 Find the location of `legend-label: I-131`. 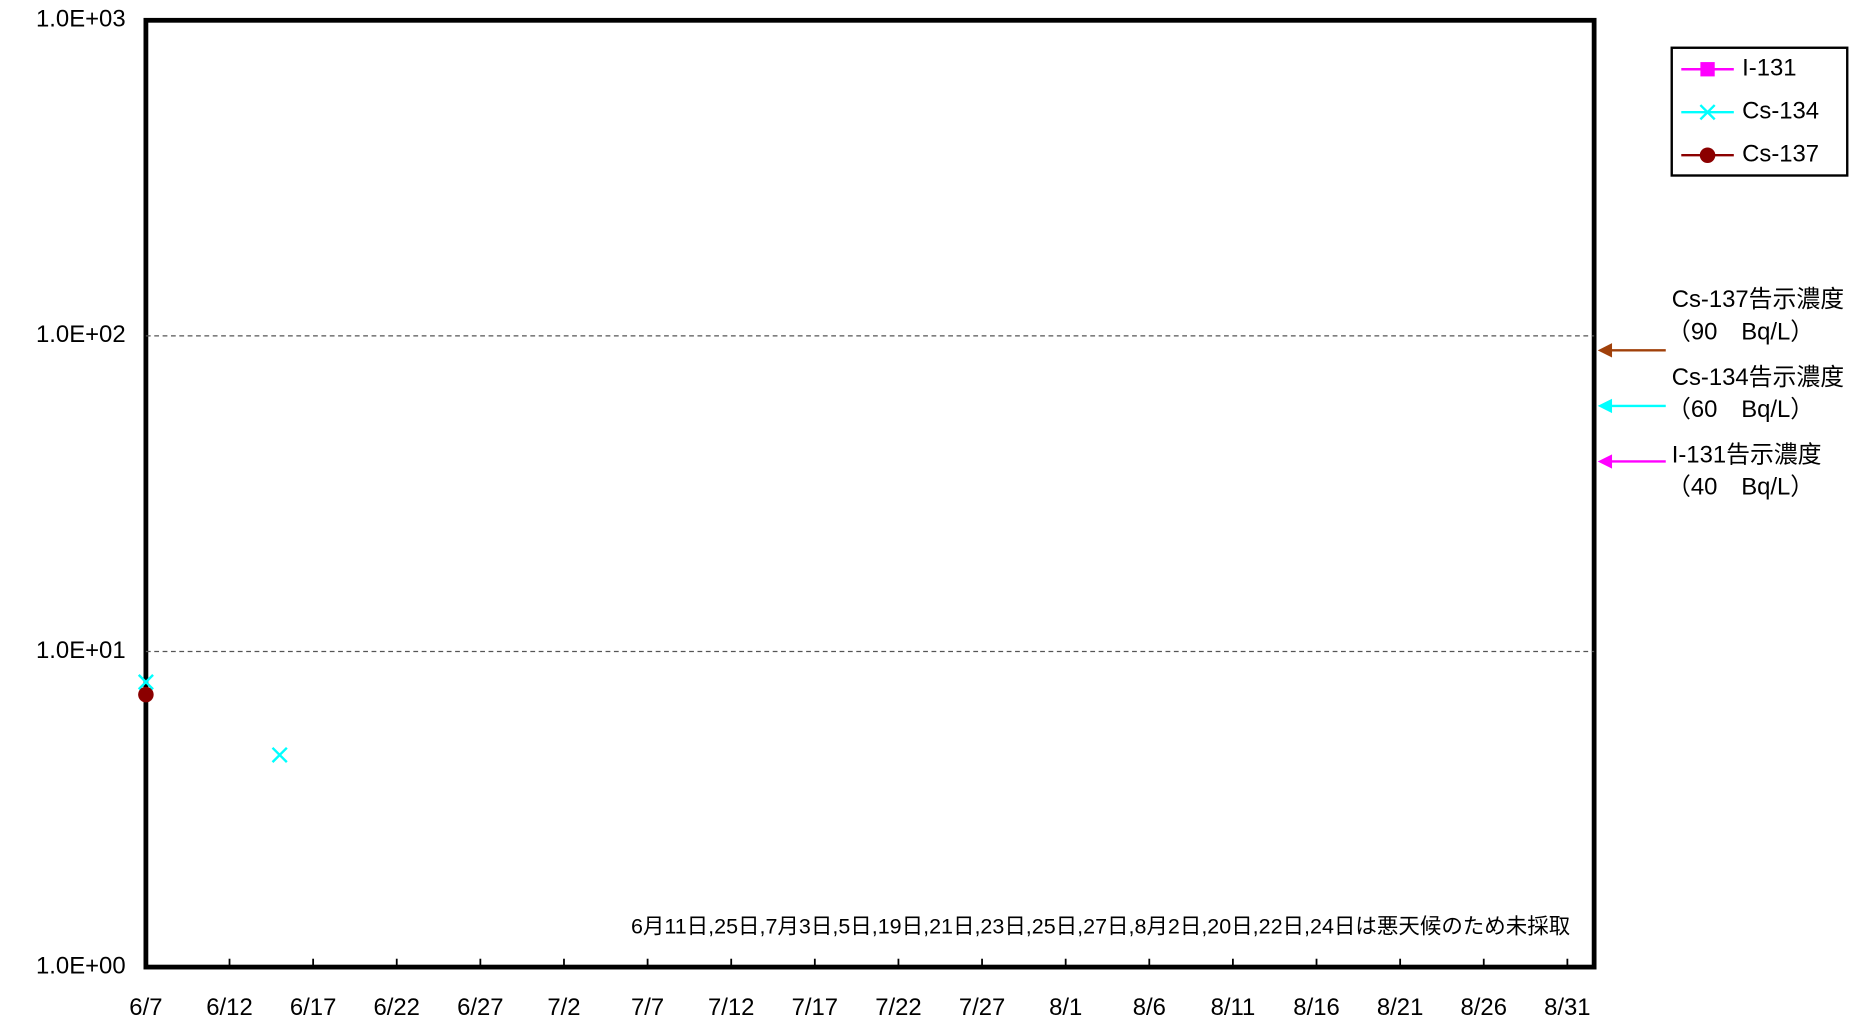

legend-label: I-131 is located at coordinates (1769, 68).